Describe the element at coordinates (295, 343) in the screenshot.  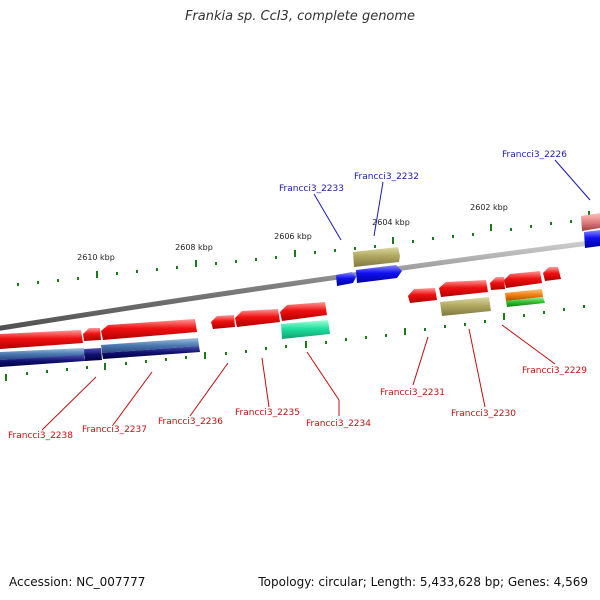
I see `lower-tick-row` at that location.